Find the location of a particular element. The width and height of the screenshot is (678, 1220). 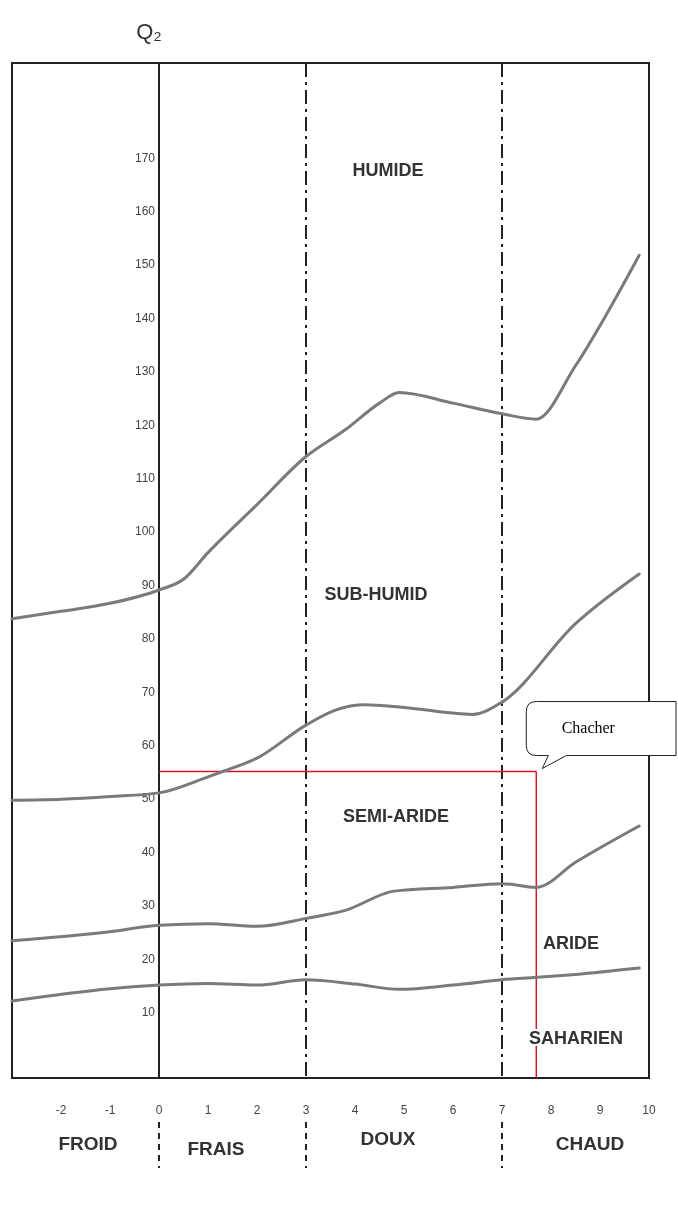

annotation: SUB-HUMID is located at coordinates (376, 594).